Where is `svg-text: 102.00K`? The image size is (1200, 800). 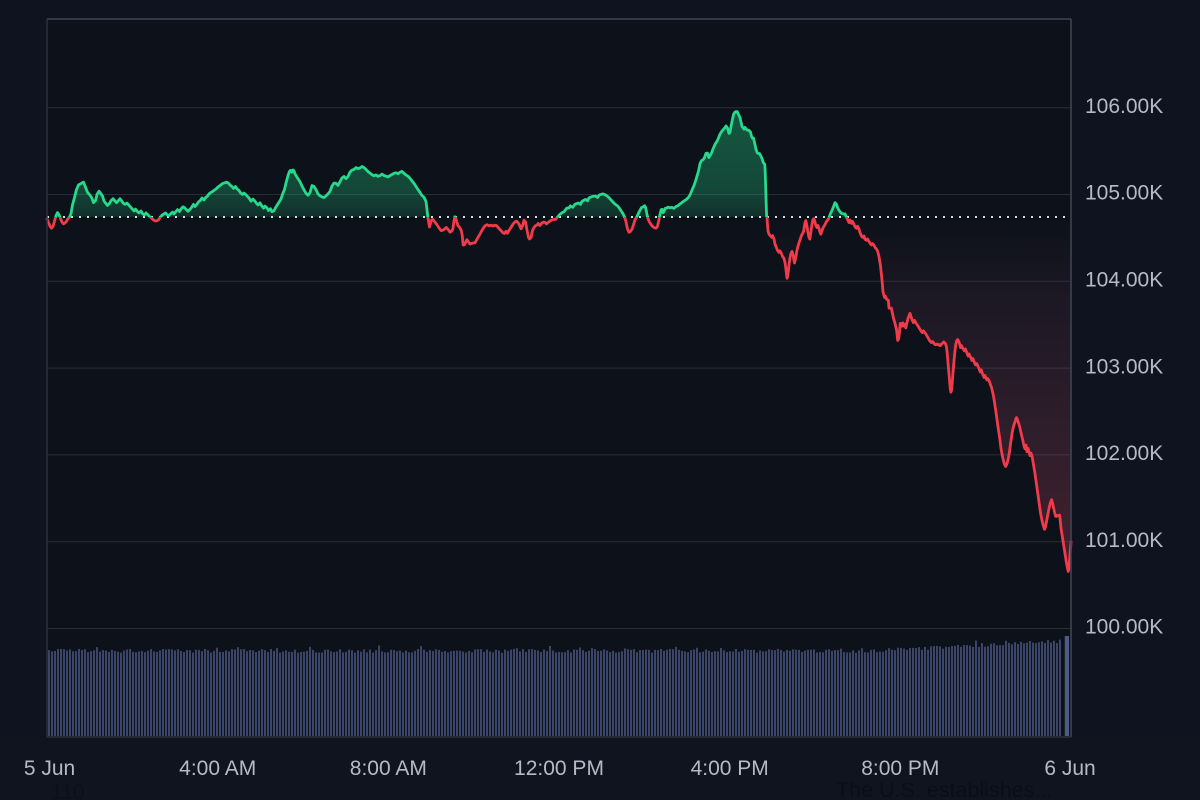 svg-text: 102.00K is located at coordinates (1124, 453).